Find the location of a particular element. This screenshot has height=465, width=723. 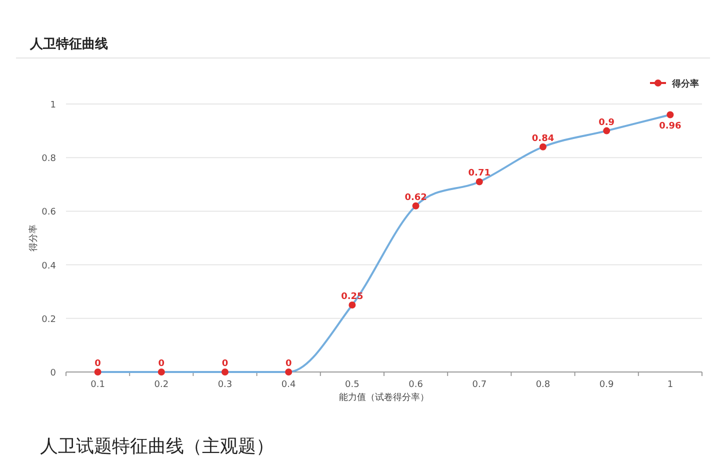

y-axis-title: 得分率 is located at coordinates (33, 238).